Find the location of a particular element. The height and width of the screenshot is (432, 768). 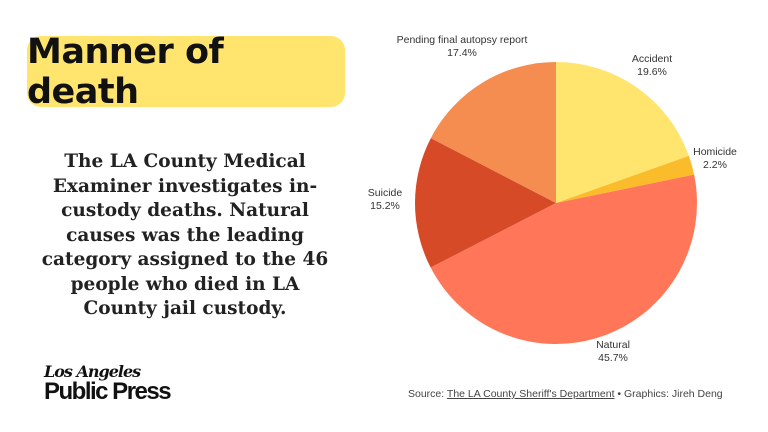

pie-slice-suicide is located at coordinates (485, 203).